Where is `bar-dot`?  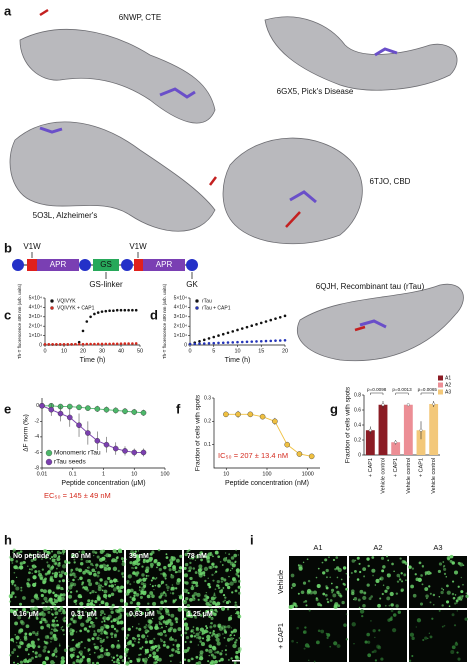 bar-dot is located at coordinates (408, 405).